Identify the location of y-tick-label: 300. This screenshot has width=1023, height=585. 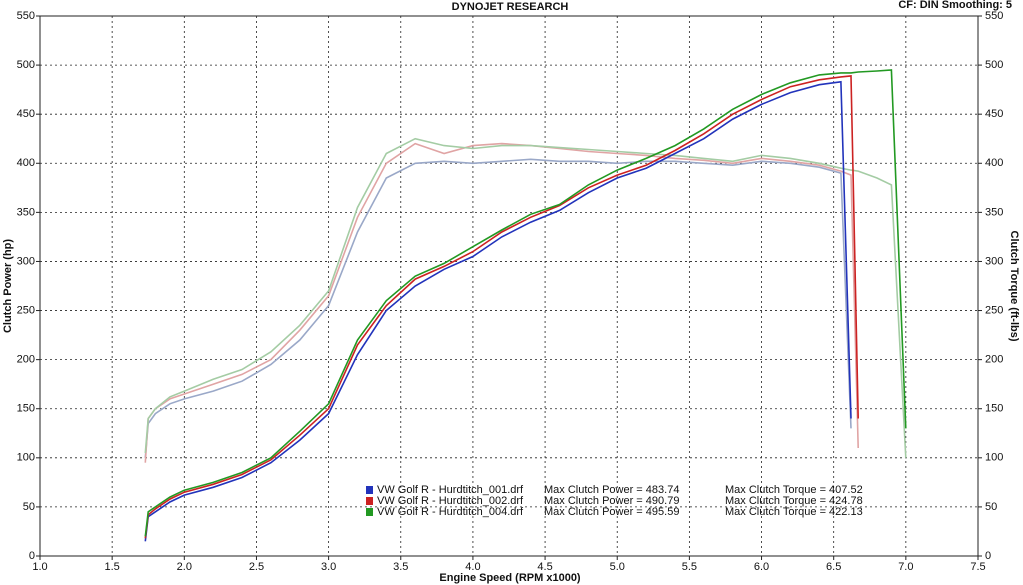
(26, 261).